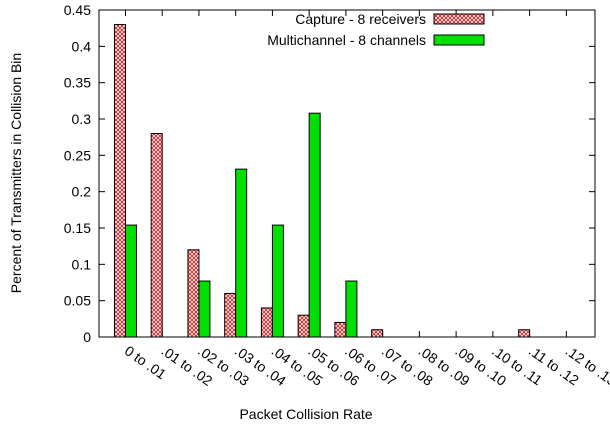 The height and width of the screenshot is (430, 610). I want to click on legend-label-capture: Capture - 8 receivers, so click(360, 19).